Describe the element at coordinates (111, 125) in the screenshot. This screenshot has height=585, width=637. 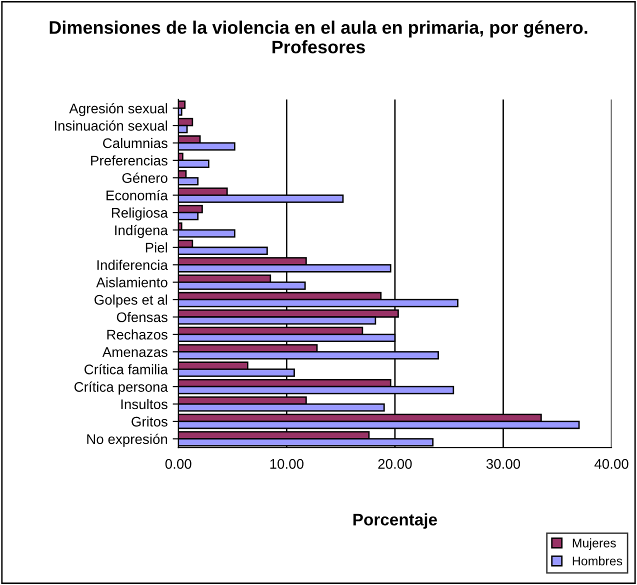
I see `y-tick-label: Insinuación sexual` at that location.